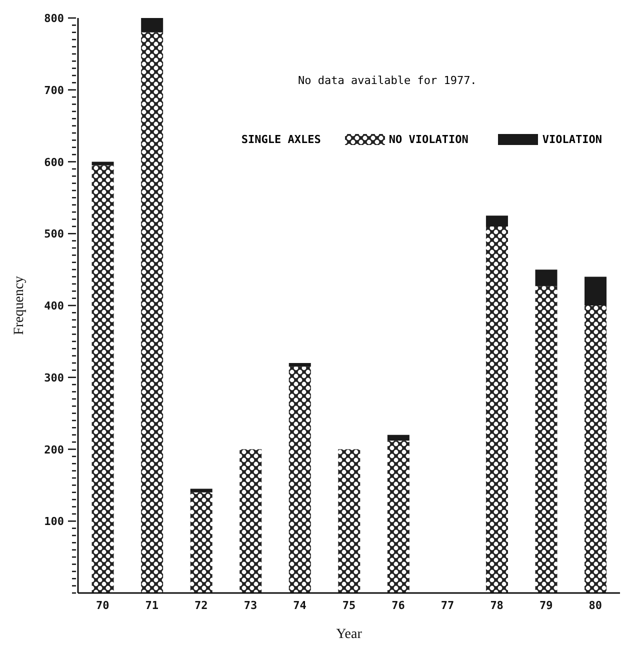  Describe the element at coordinates (387, 80) in the screenshot. I see `annotation: No data available for 1977.` at that location.